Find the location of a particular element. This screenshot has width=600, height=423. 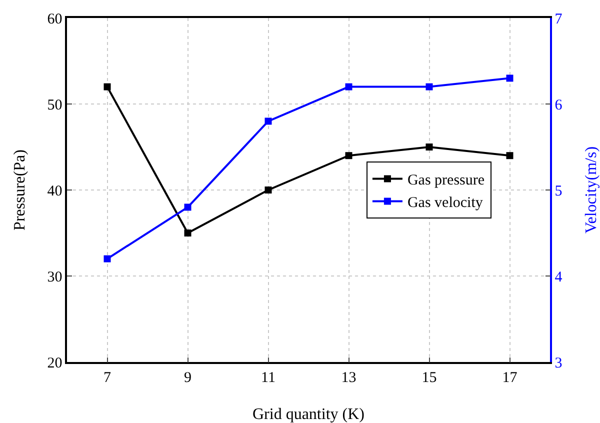

x-axis-title: Grid quantity (K) is located at coordinates (308, 414).